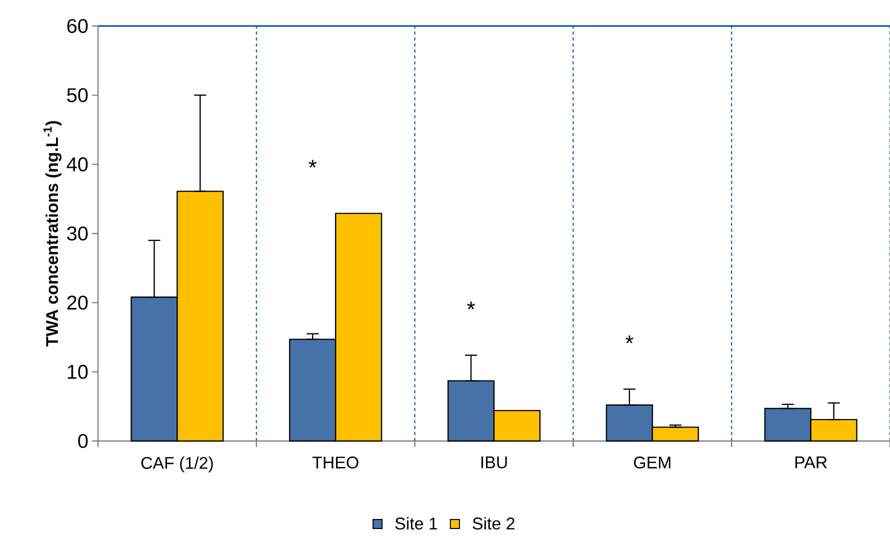 The width and height of the screenshot is (890, 542). What do you see at coordinates (77, 164) in the screenshot?
I see `y-tick-label: 40` at bounding box center [77, 164].